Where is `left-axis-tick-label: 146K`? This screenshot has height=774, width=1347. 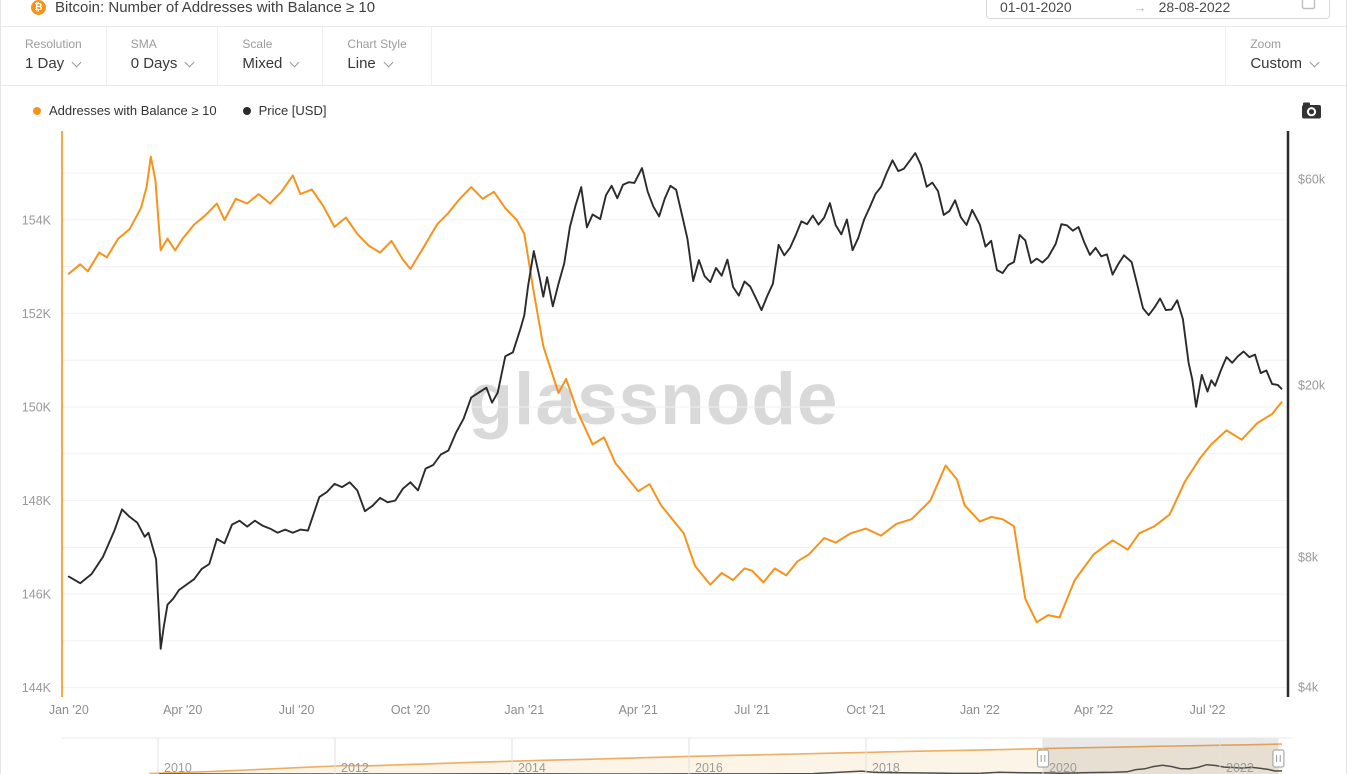 left-axis-tick-label: 146K is located at coordinates (37, 595).